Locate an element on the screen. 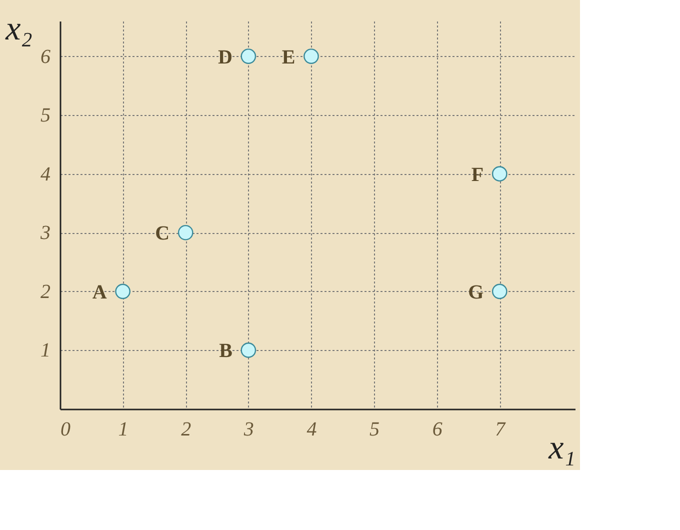 The image size is (680, 530). annotation: F is located at coordinates (477, 175).